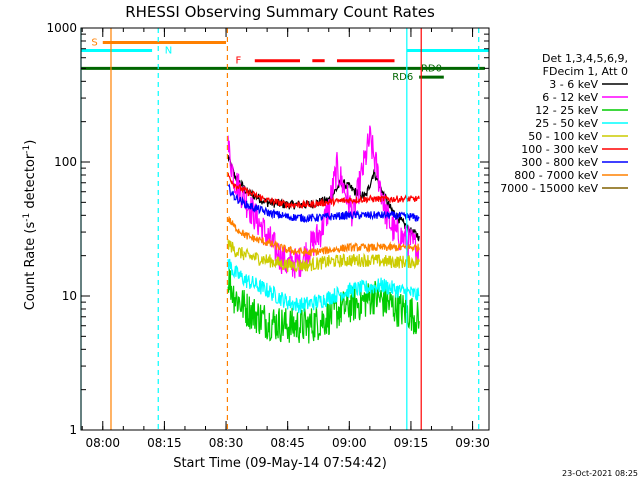  Describe the element at coordinates (30, 142) in the screenshot. I see `y-axis-label-text: )` at that location.